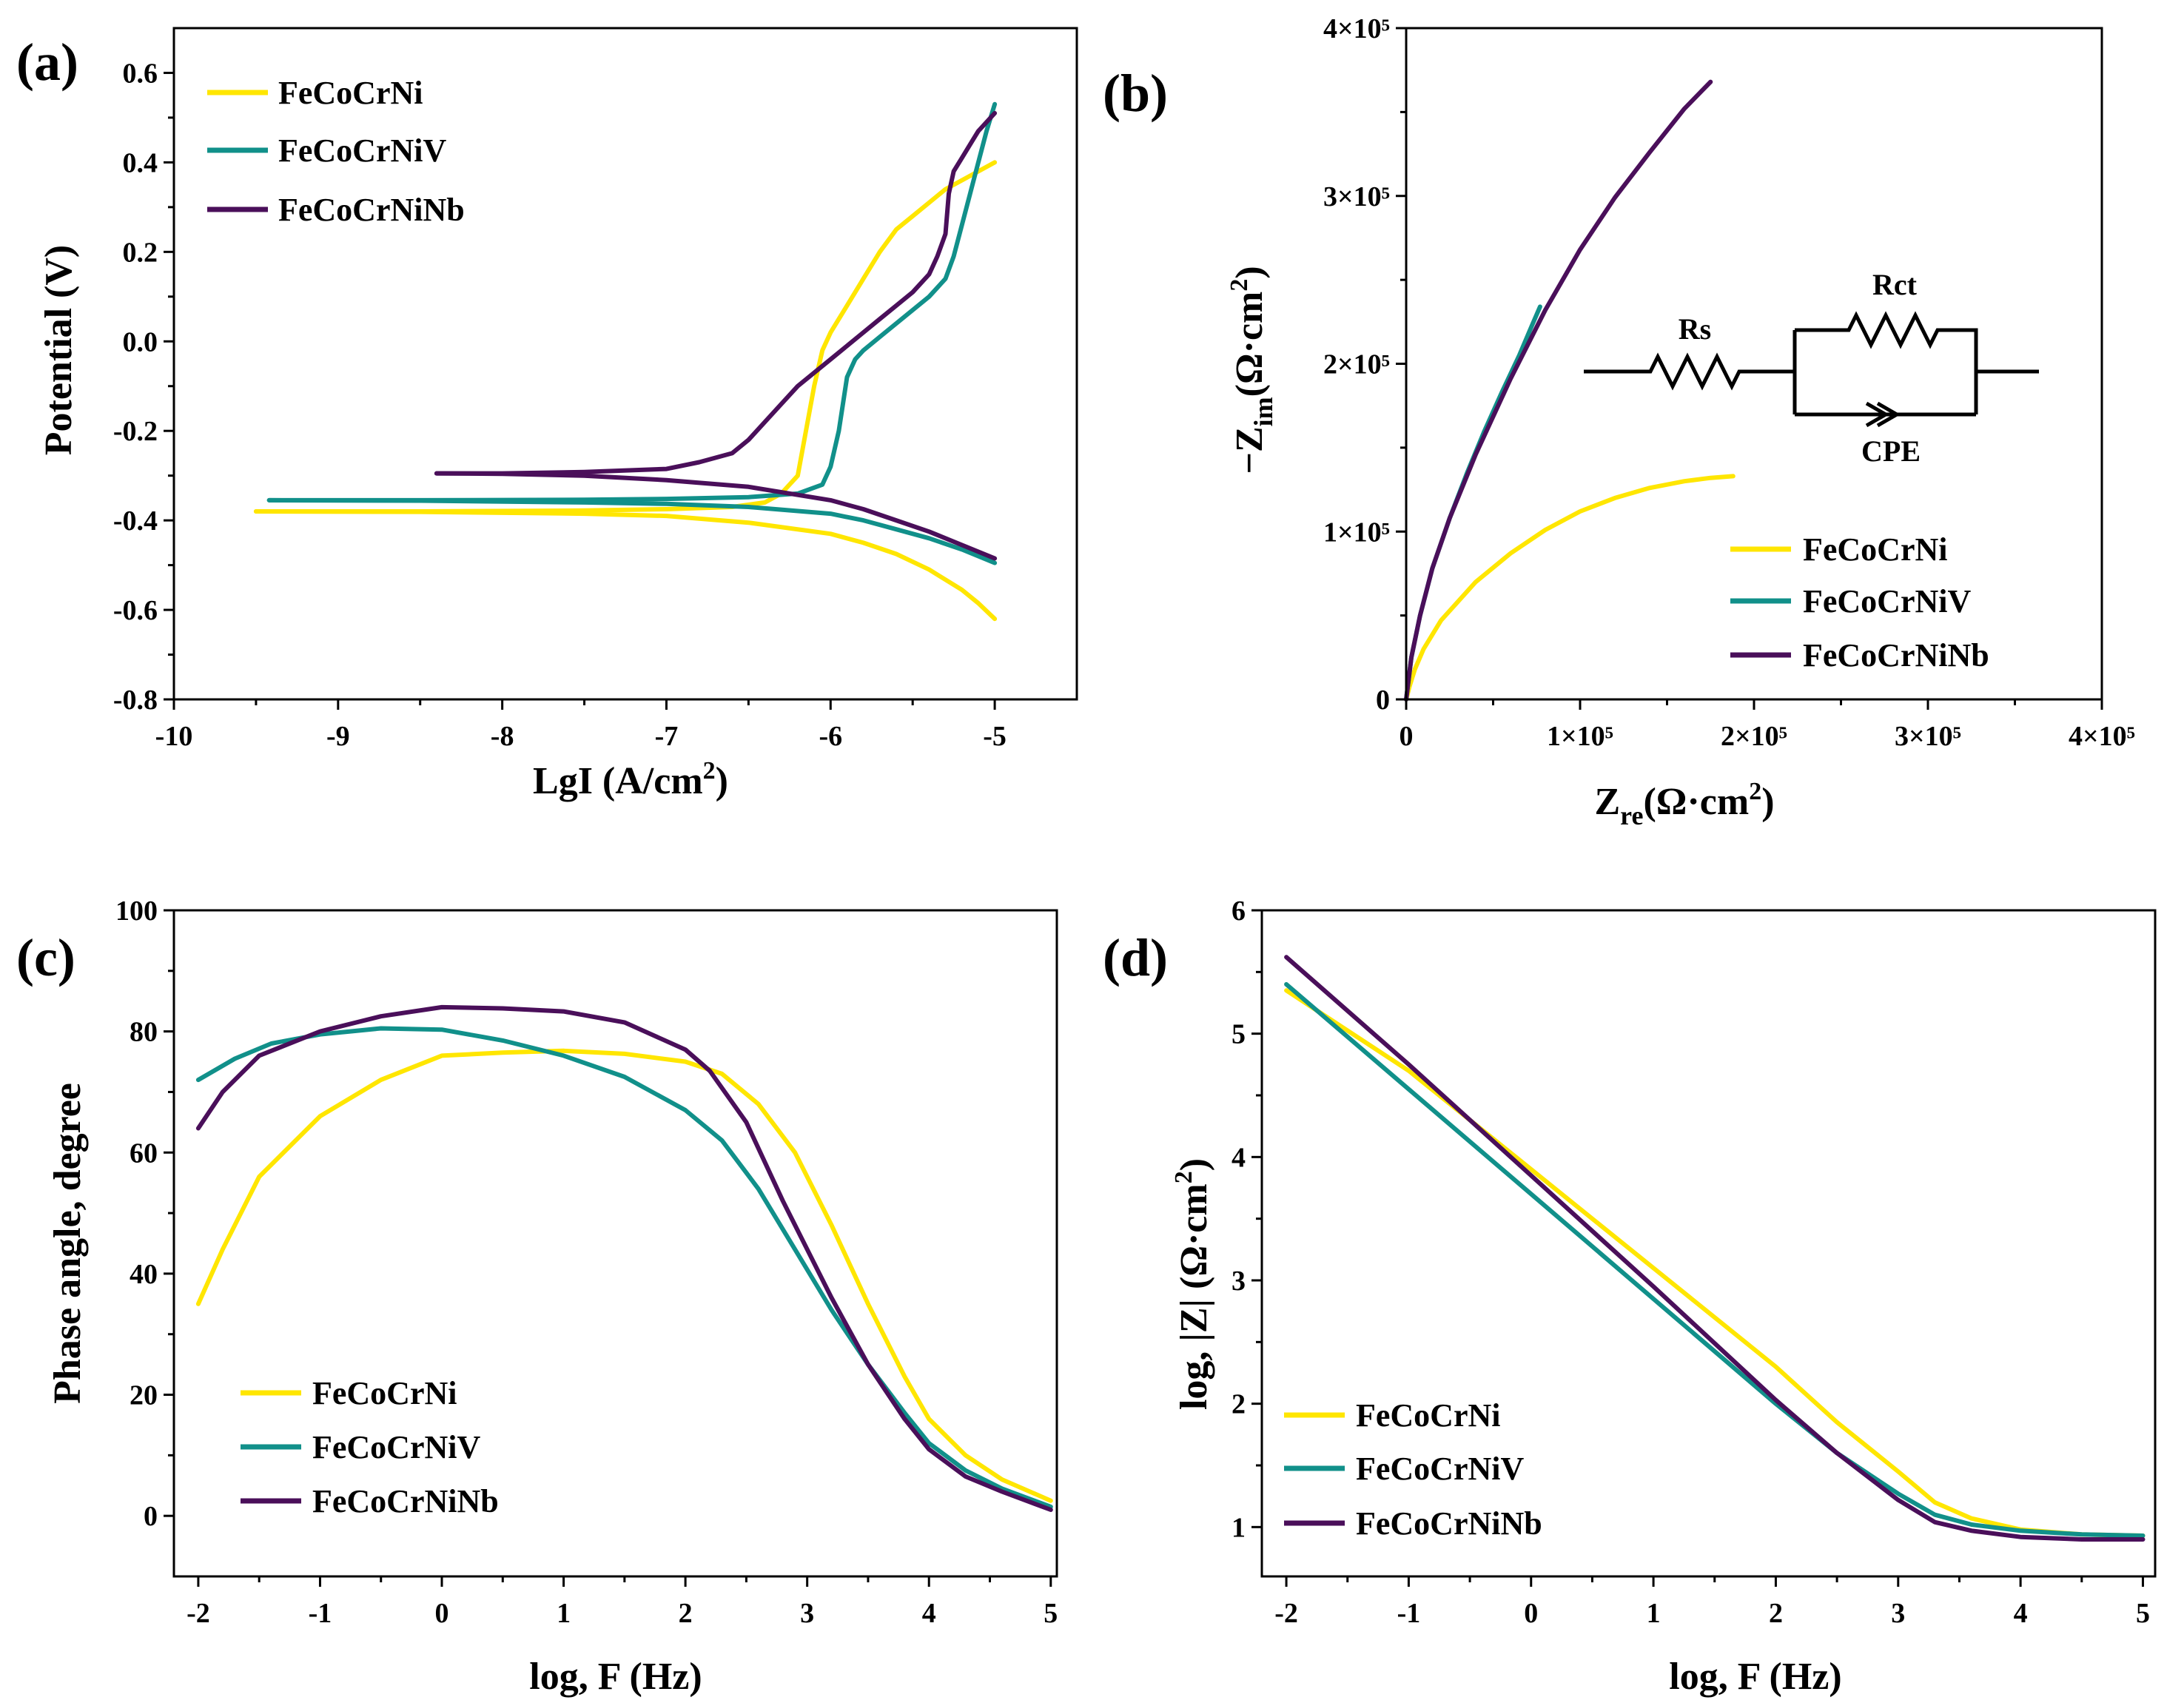 Image resolution: width=2184 pixels, height=1700 pixels. I want to click on y-tick-label: 3, so click(1239, 1281).